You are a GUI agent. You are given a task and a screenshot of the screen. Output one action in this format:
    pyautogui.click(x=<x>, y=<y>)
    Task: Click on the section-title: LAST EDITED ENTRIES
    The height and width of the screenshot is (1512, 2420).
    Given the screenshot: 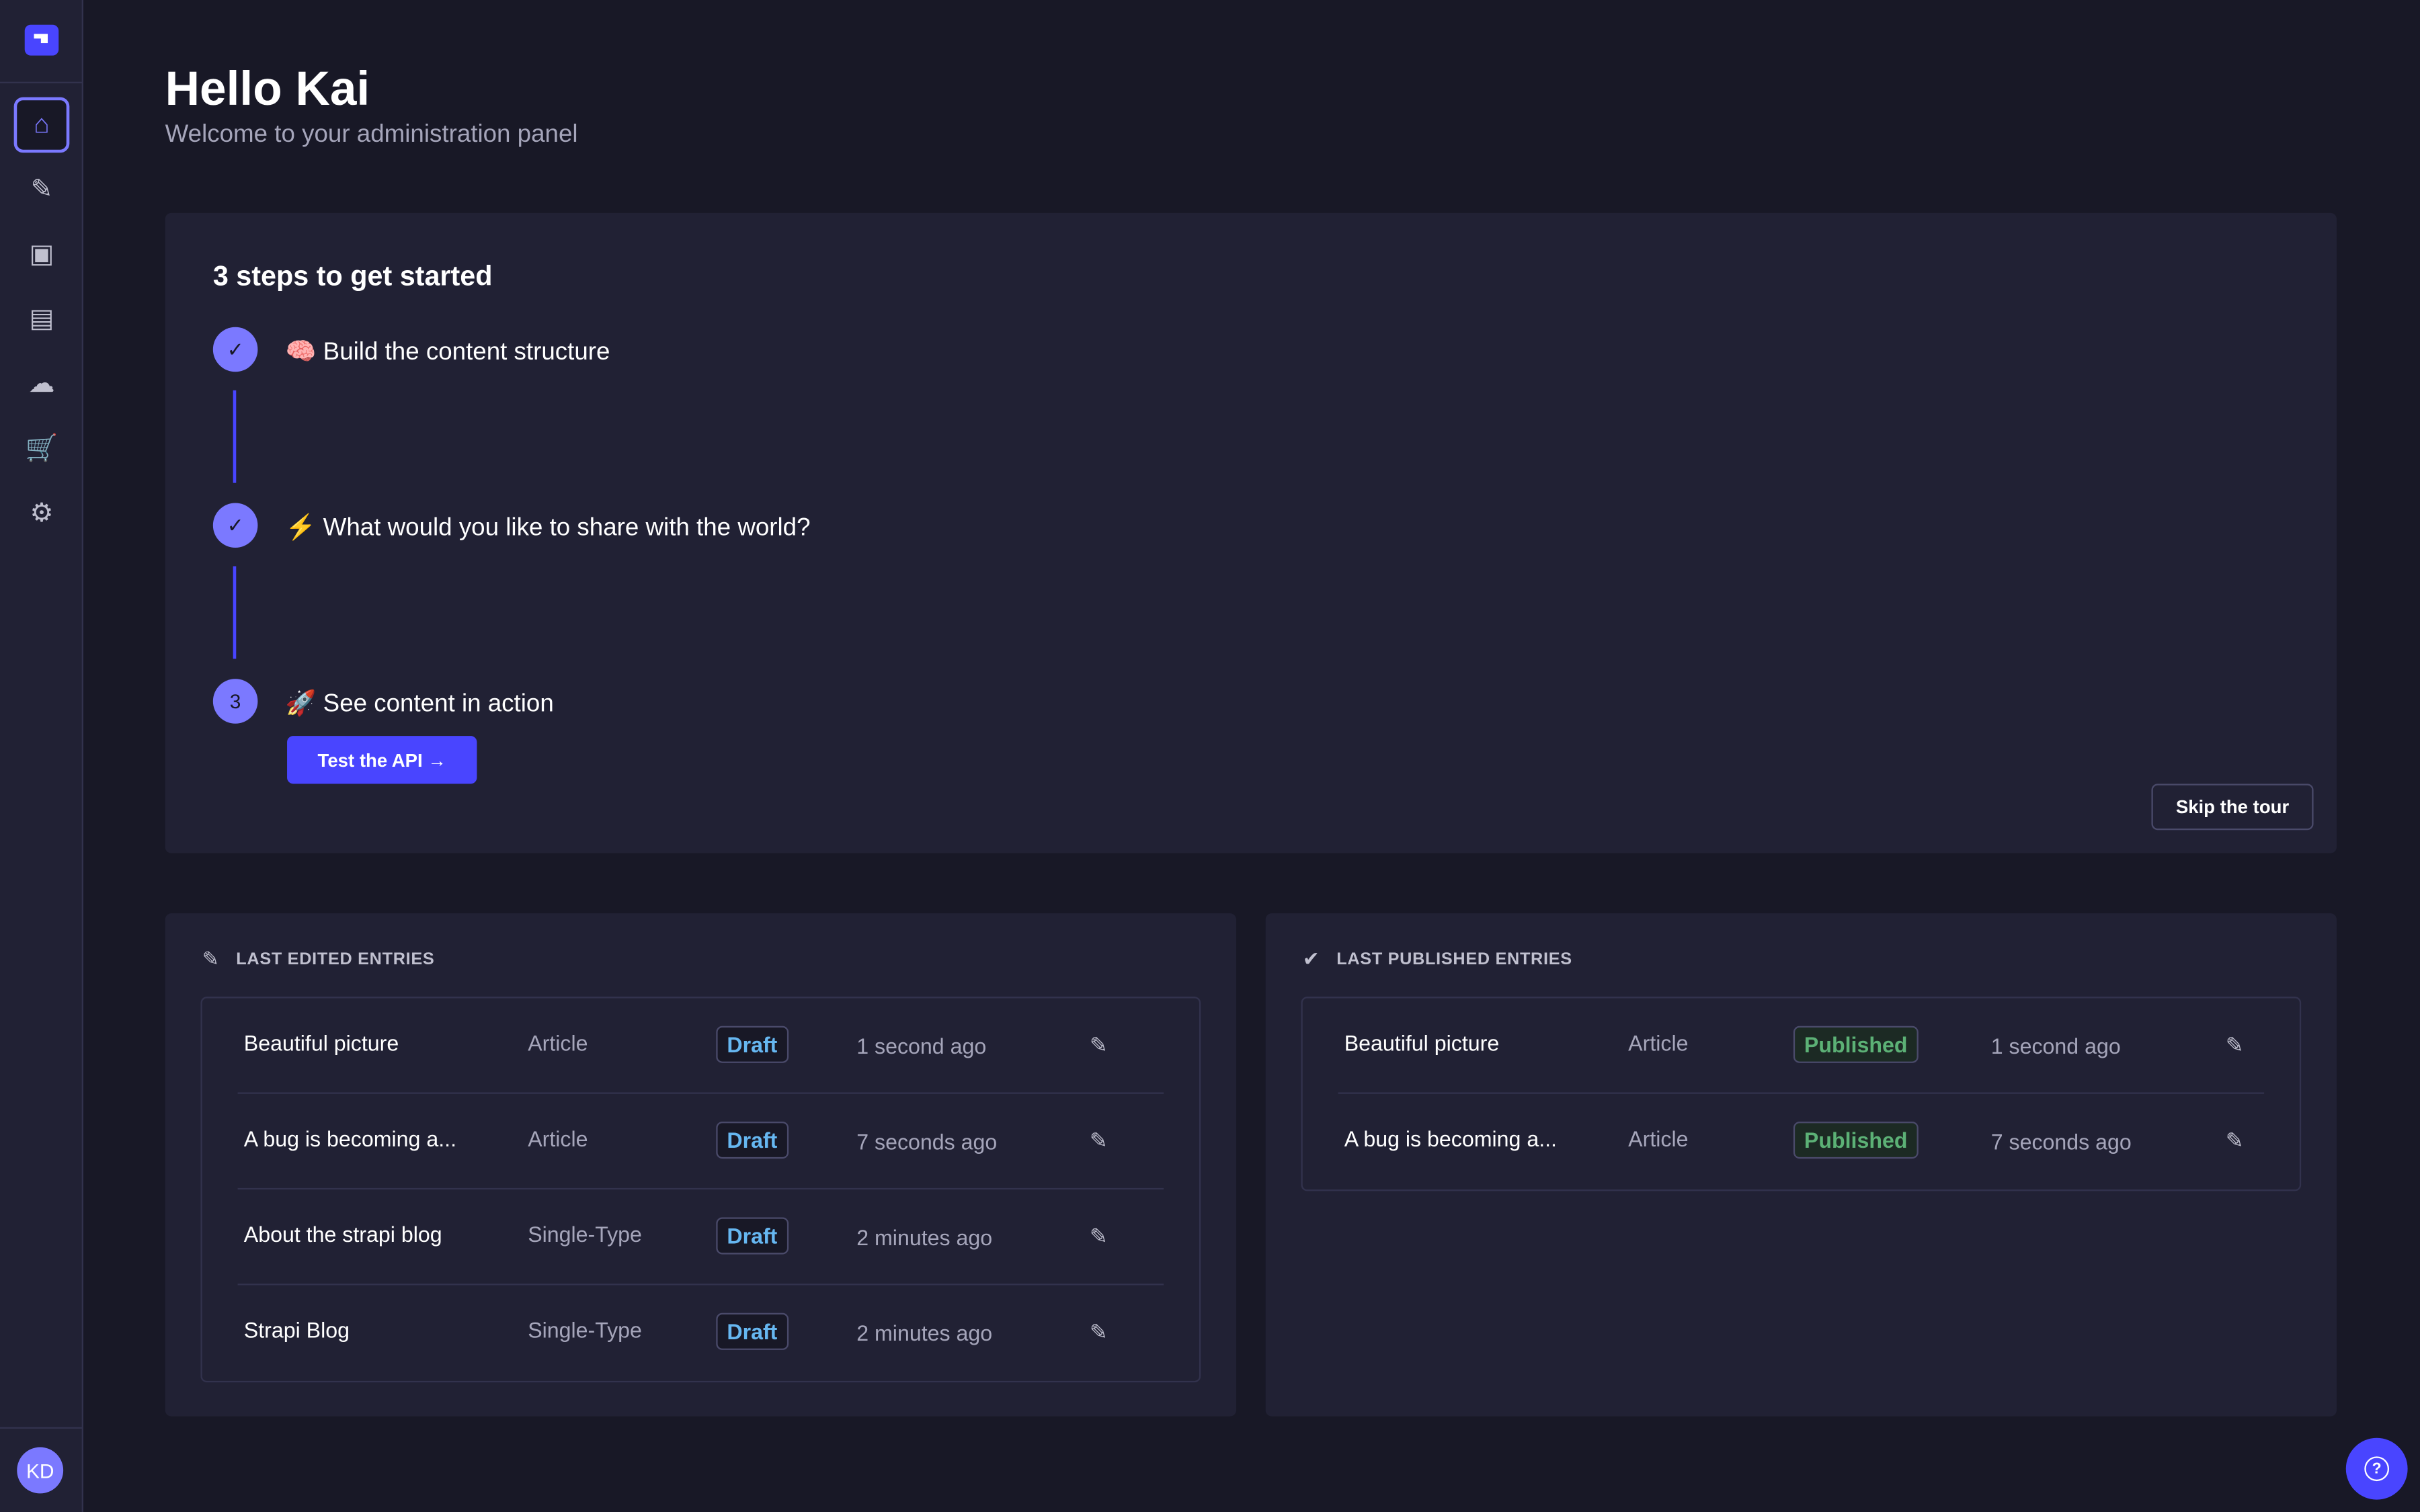 What is the action you would take?
    pyautogui.click(x=335, y=960)
    